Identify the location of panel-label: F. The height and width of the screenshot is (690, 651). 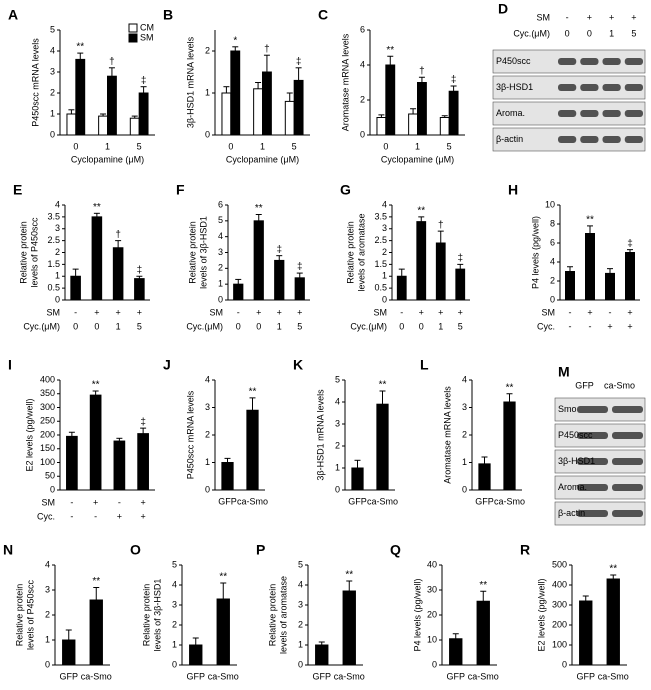
(180, 190).